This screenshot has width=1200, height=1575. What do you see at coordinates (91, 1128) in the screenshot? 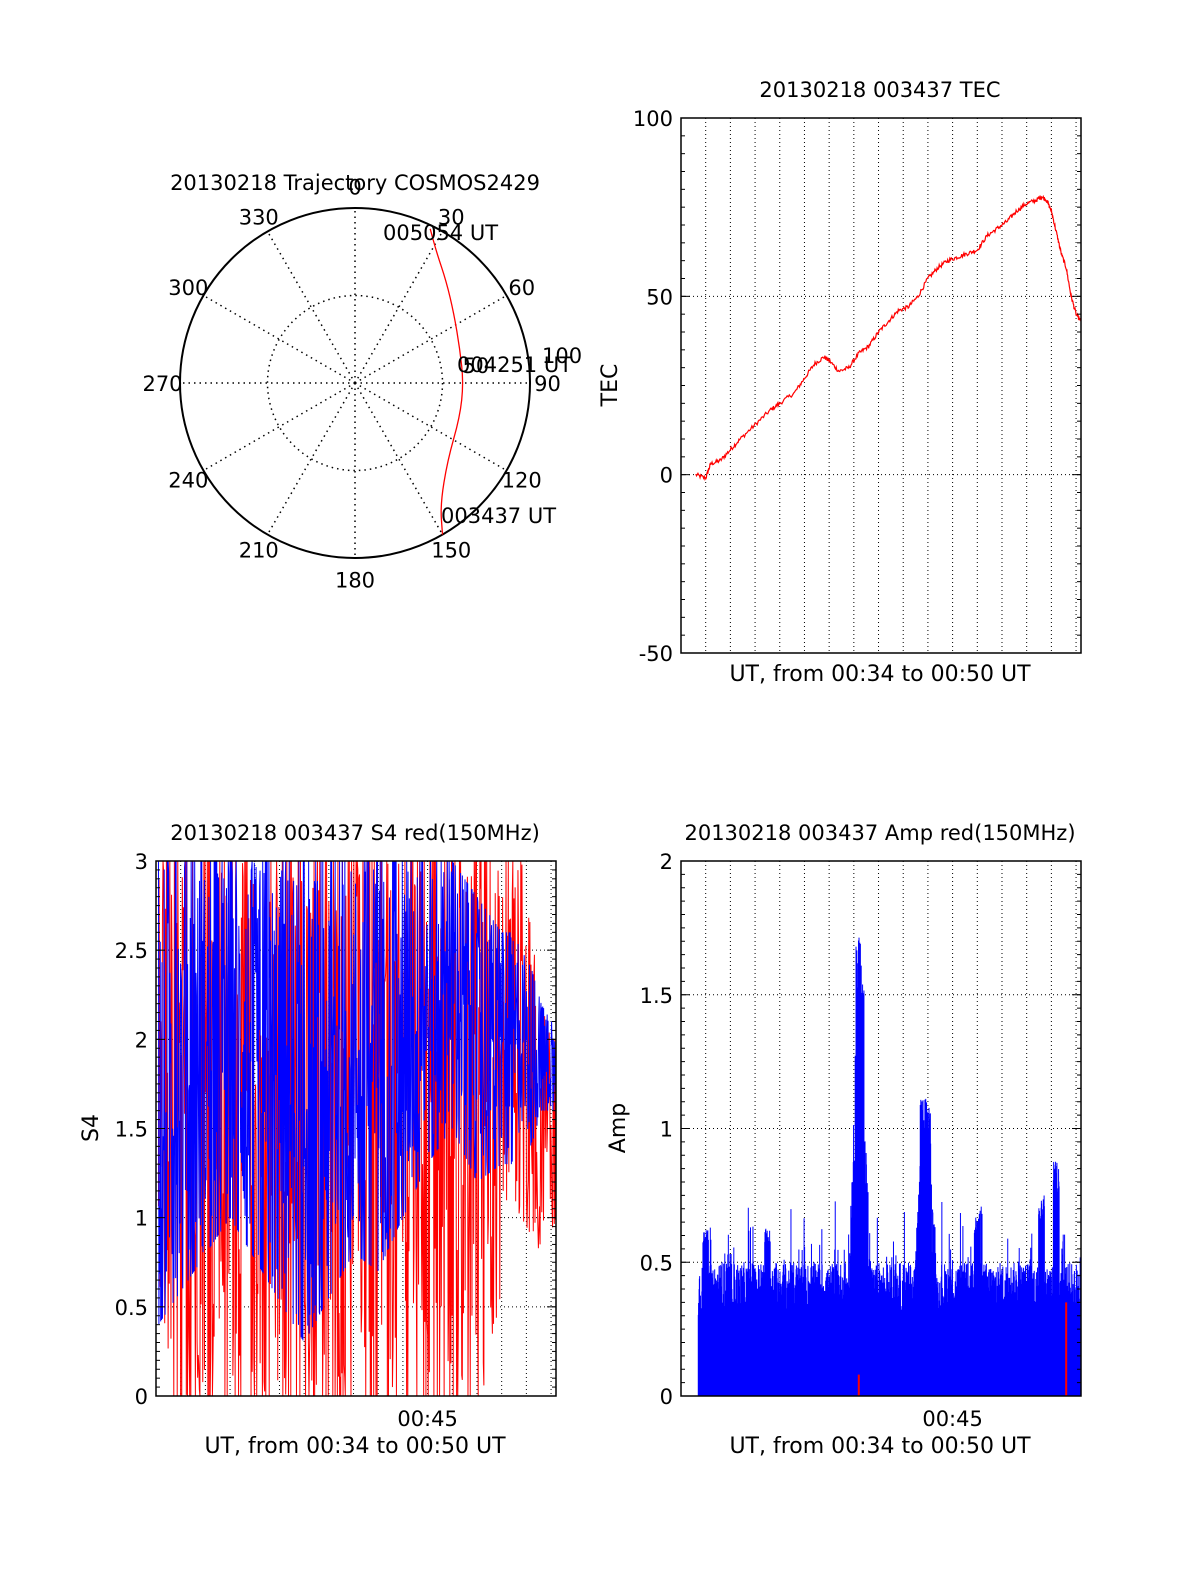
I see `s4-y-axis-label: S4` at bounding box center [91, 1128].